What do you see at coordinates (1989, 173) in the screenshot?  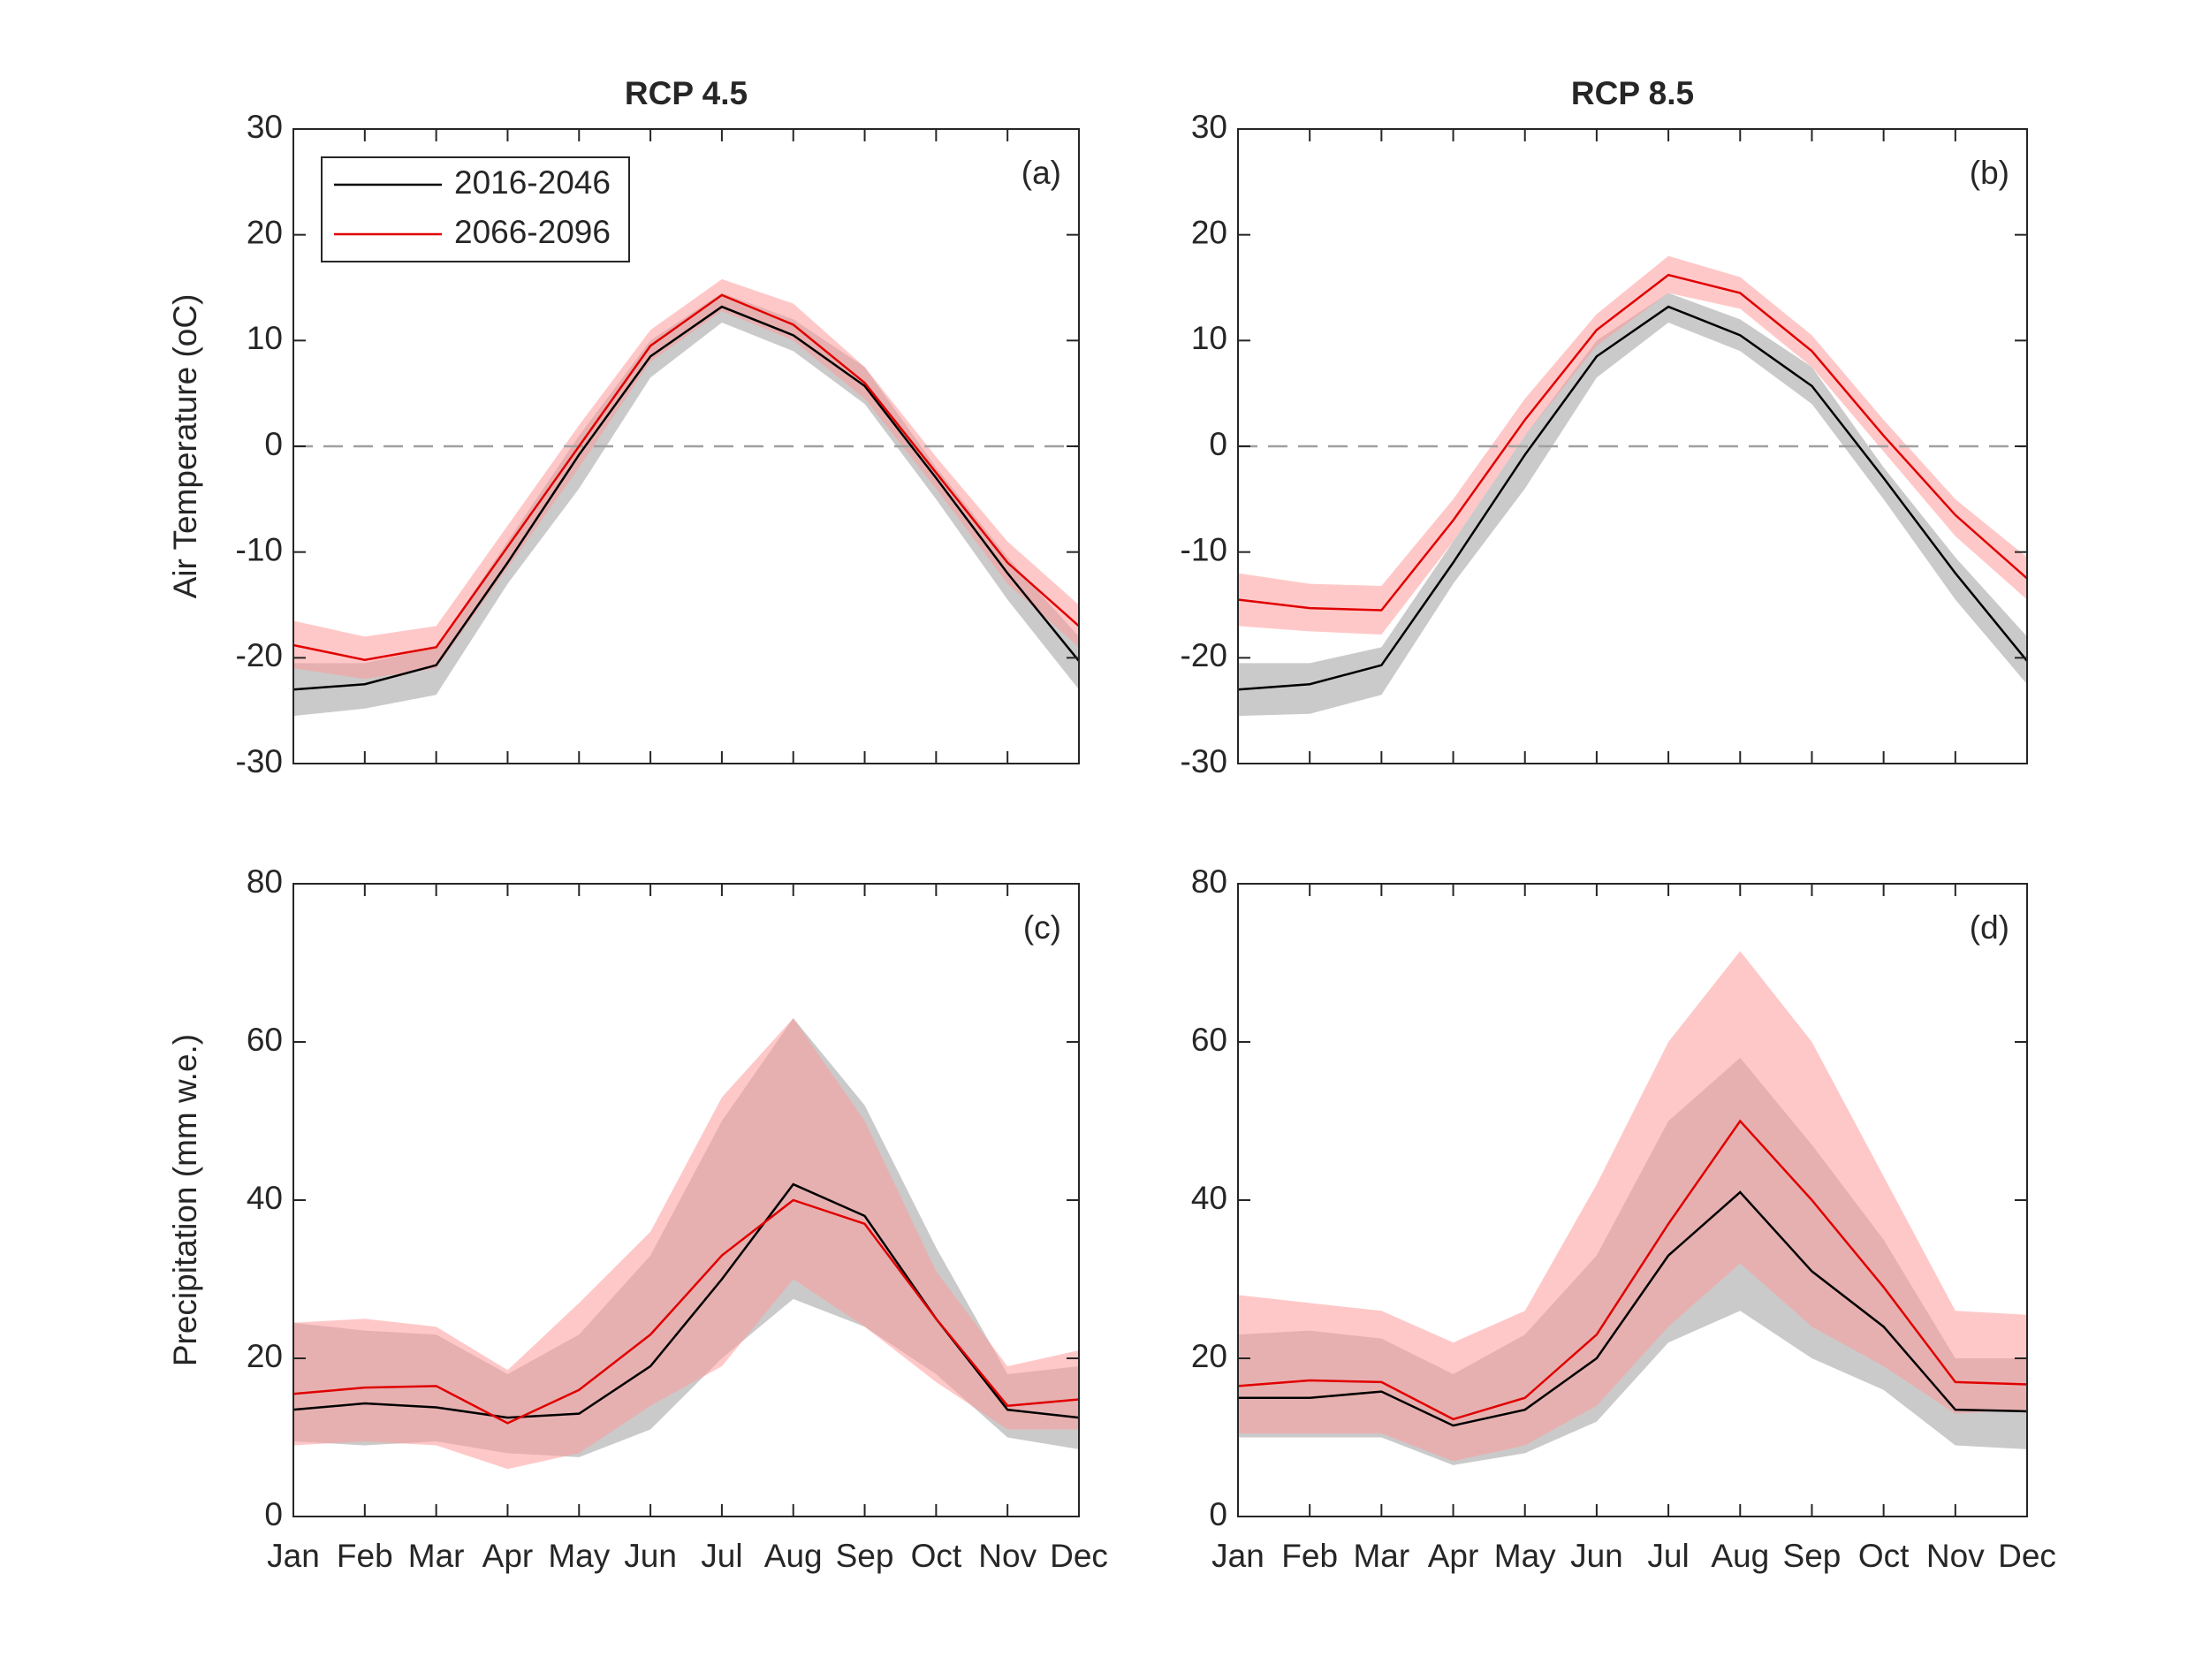 I see `panel-label: (b)` at bounding box center [1989, 173].